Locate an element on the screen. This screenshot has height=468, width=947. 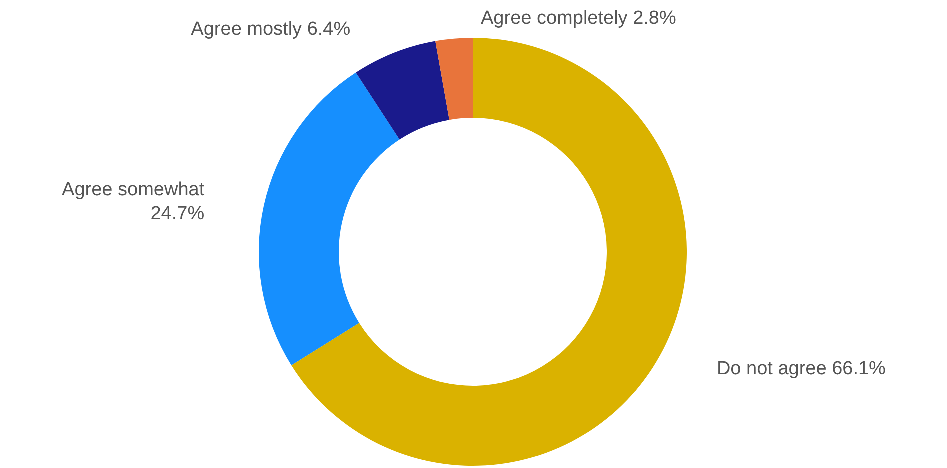
slice-label: Agree mostly 6.4% is located at coordinates (271, 29).